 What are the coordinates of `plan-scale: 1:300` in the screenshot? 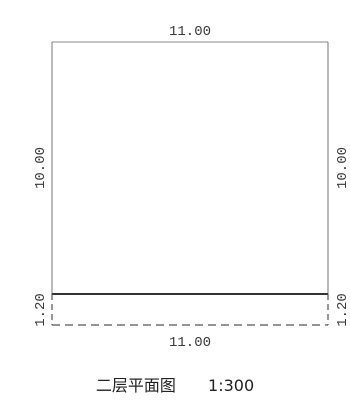 It's located at (231, 385).